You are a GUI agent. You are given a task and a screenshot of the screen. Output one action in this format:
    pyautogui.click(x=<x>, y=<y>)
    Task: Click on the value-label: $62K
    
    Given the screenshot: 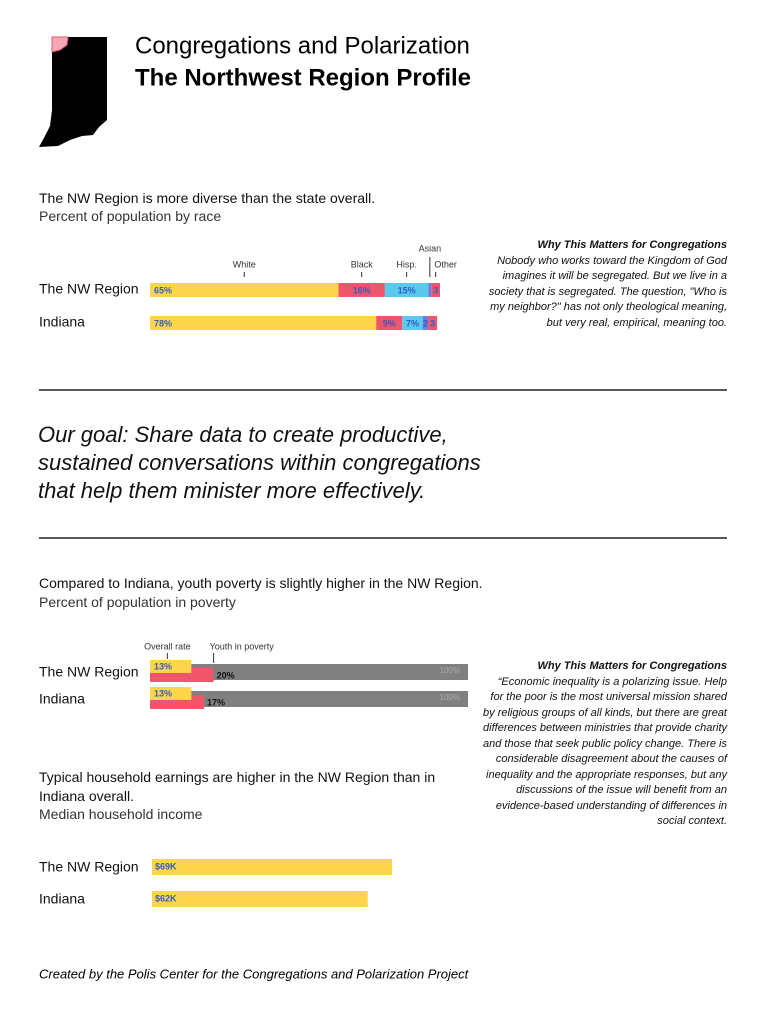 What is the action you would take?
    pyautogui.click(x=166, y=898)
    